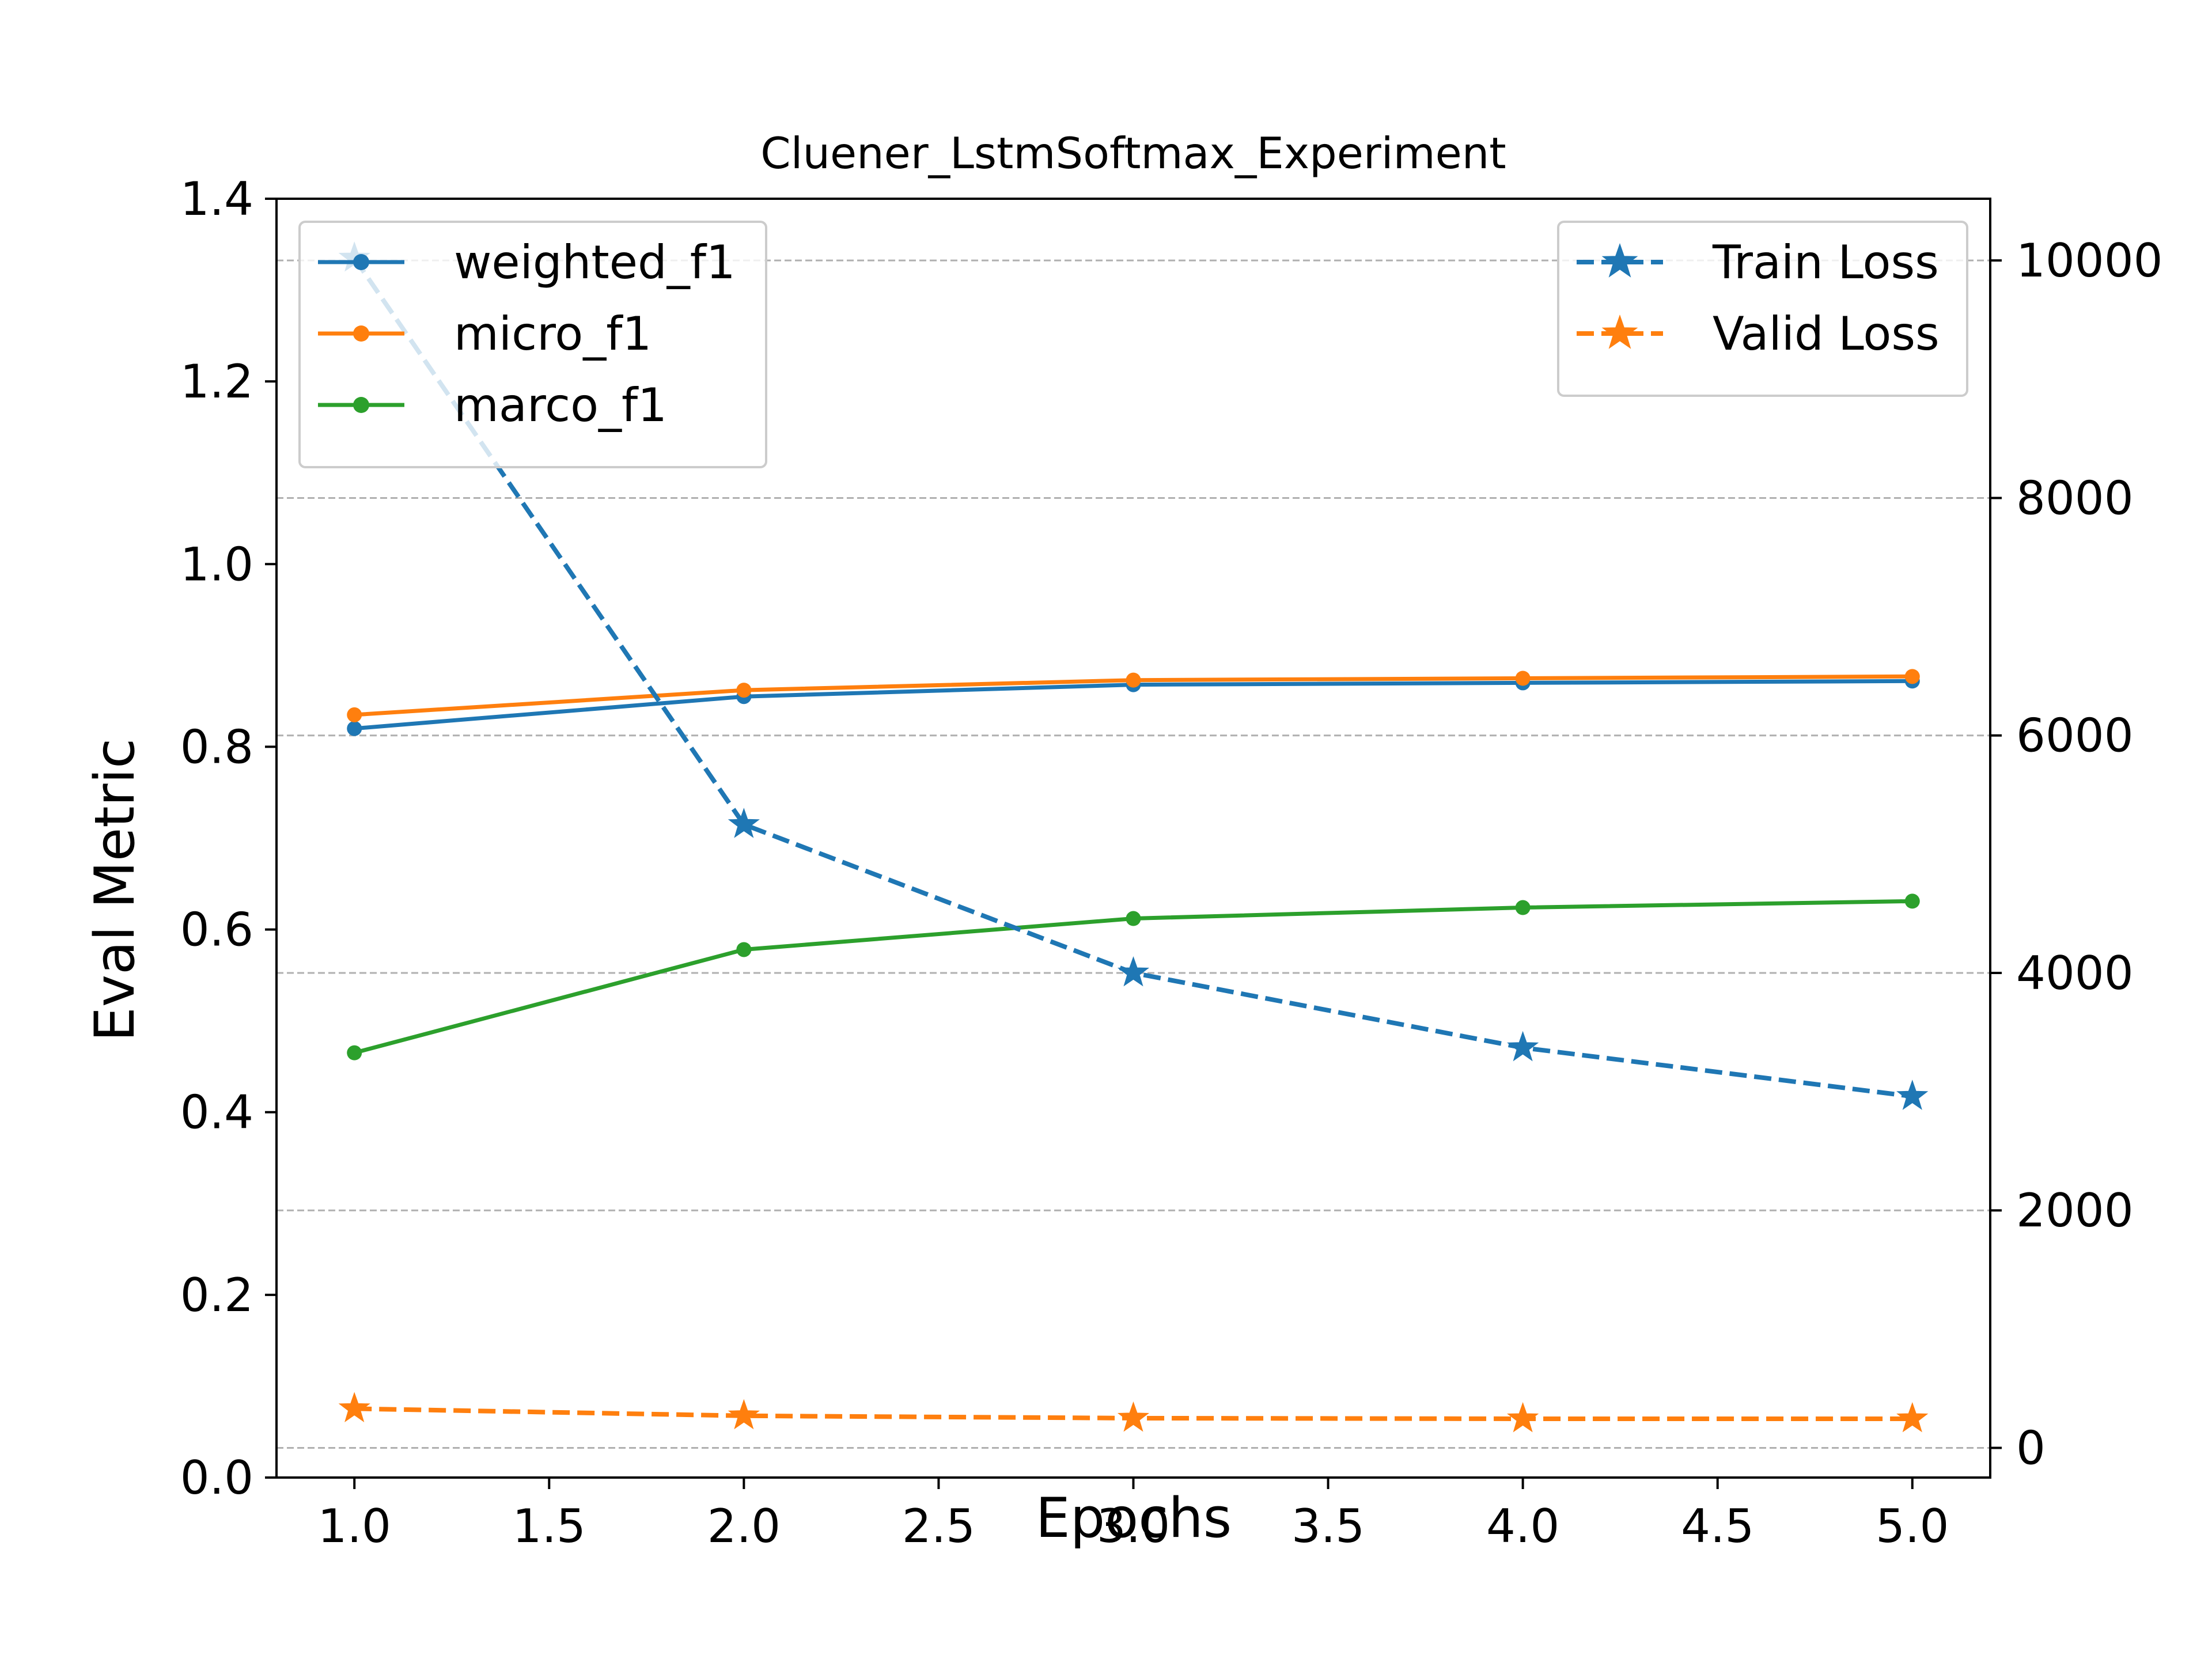 The height and width of the screenshot is (1659, 2212). What do you see at coordinates (1912, 1526) in the screenshot?
I see `x-tick-label-8: 5.0` at bounding box center [1912, 1526].